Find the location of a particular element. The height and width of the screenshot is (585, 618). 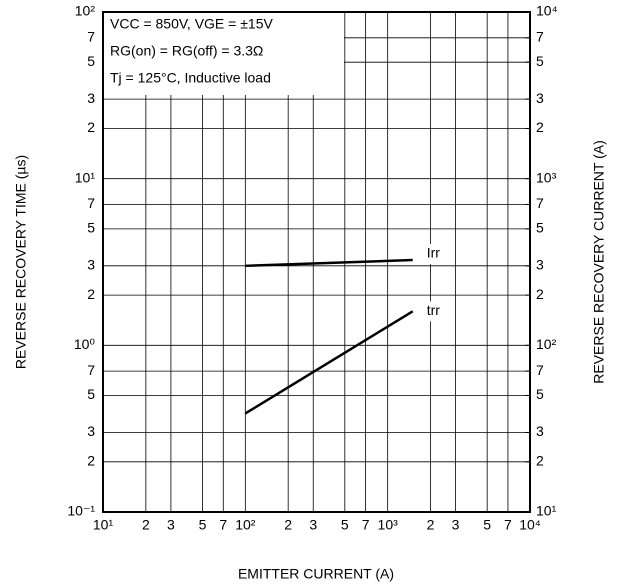

y-tick-label: 10⁰ is located at coordinates (85, 344).